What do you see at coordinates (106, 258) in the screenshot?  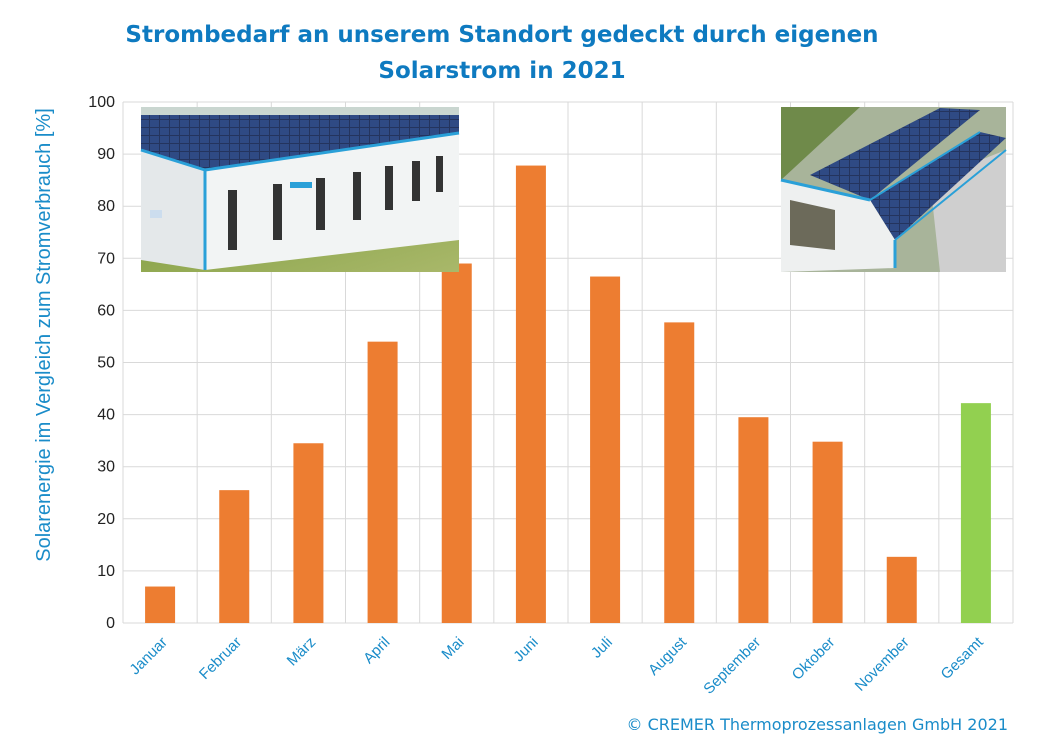 I see `y-tick-label: 70` at bounding box center [106, 258].